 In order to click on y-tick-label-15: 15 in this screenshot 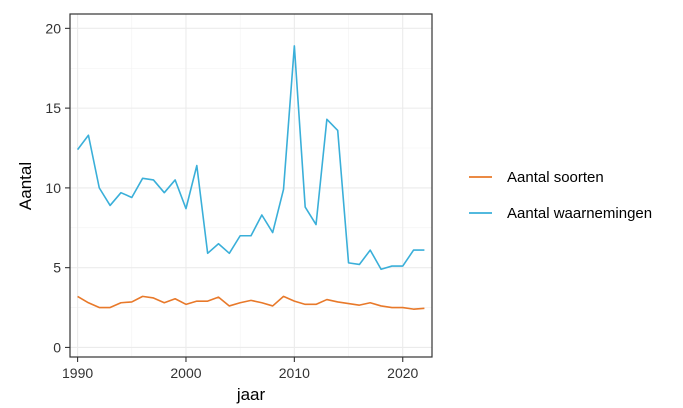, I will do `click(53, 108)`.